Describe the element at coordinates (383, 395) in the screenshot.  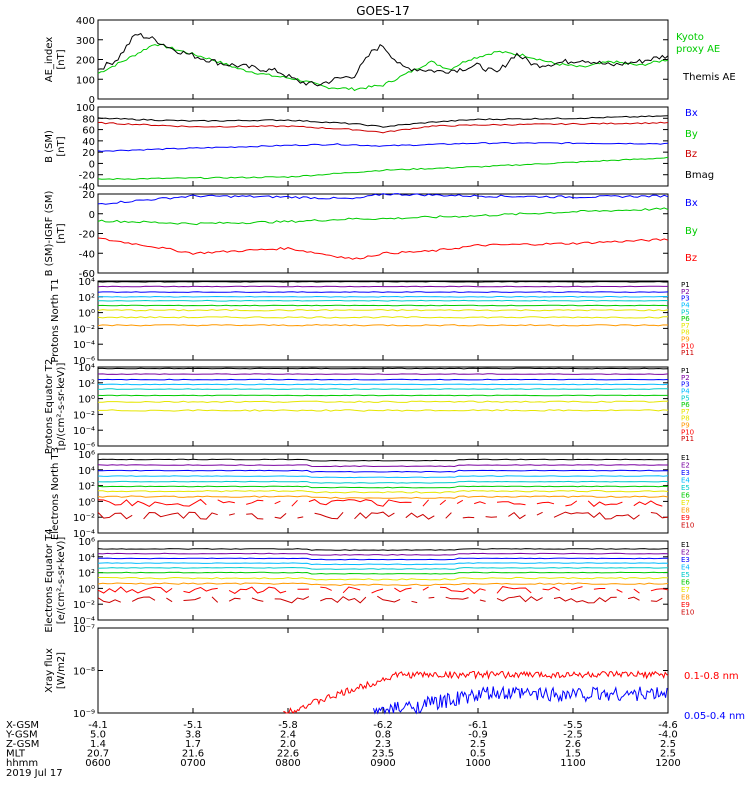
I see `flux-channel-p6` at that location.